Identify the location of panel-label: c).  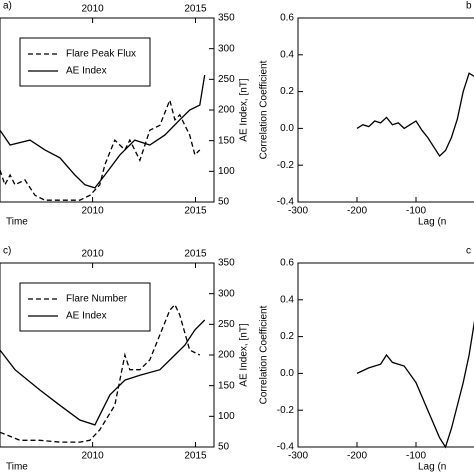
(7, 251).